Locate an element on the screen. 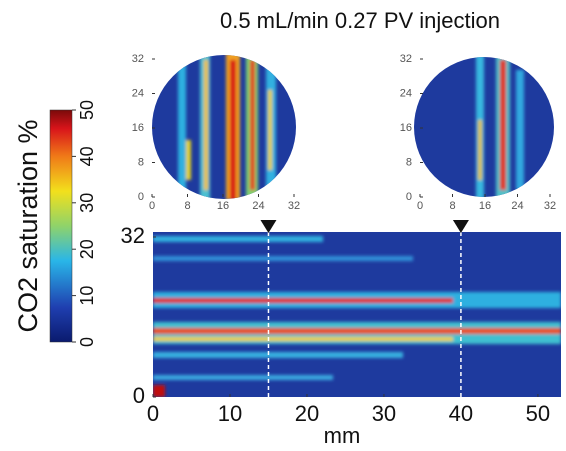 Image resolution: width=566 pixels, height=451 pixels. x-axis-label: mm is located at coordinates (342, 435).